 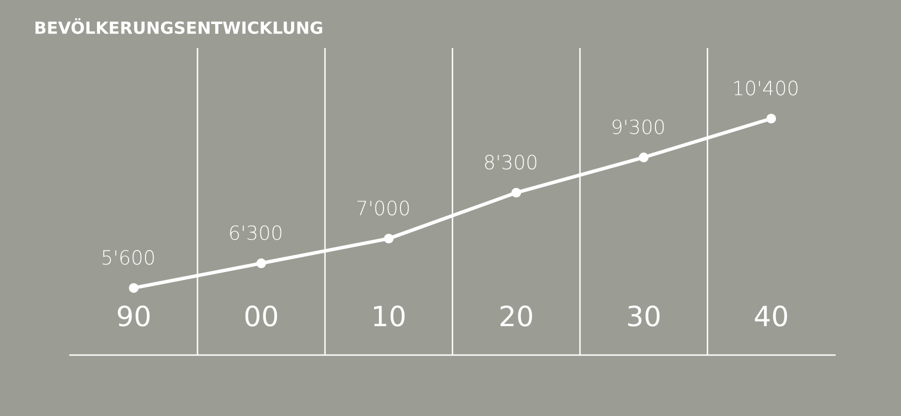 I want to click on data-label: 5'600, so click(x=128, y=257).